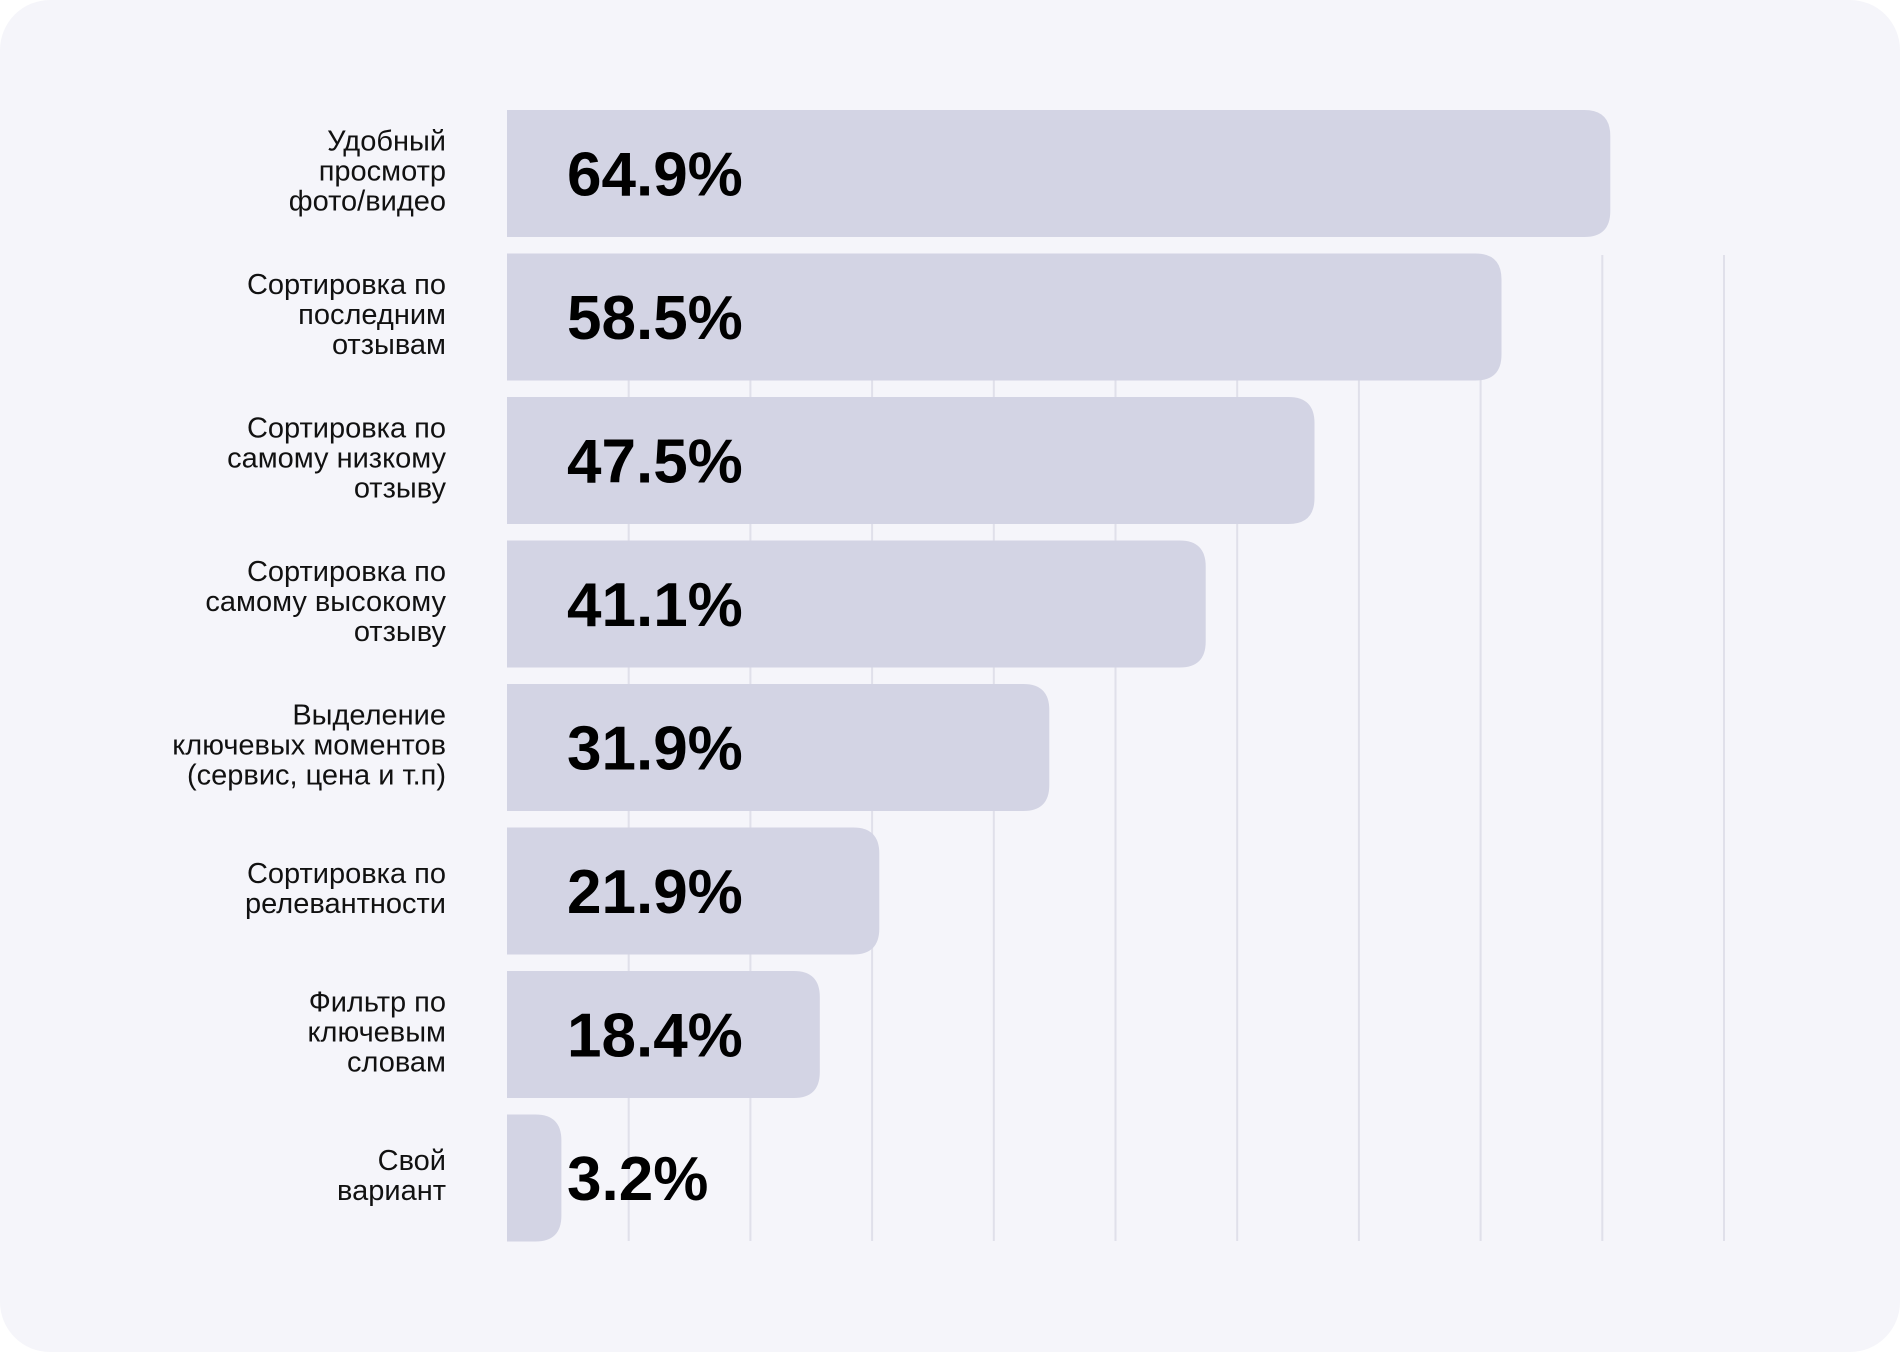  What do you see at coordinates (637, 1179) in the screenshot?
I see `value-label: 3.2%` at bounding box center [637, 1179].